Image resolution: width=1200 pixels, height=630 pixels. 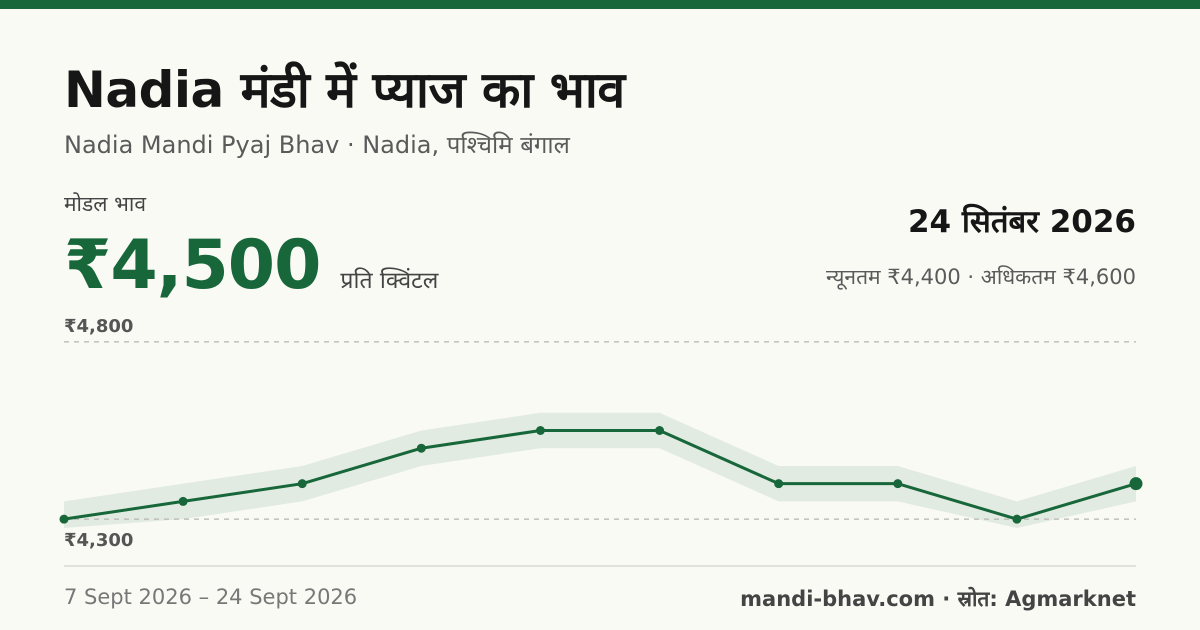 I want to click on y-tick-label: ₹4,800, so click(x=98, y=326).